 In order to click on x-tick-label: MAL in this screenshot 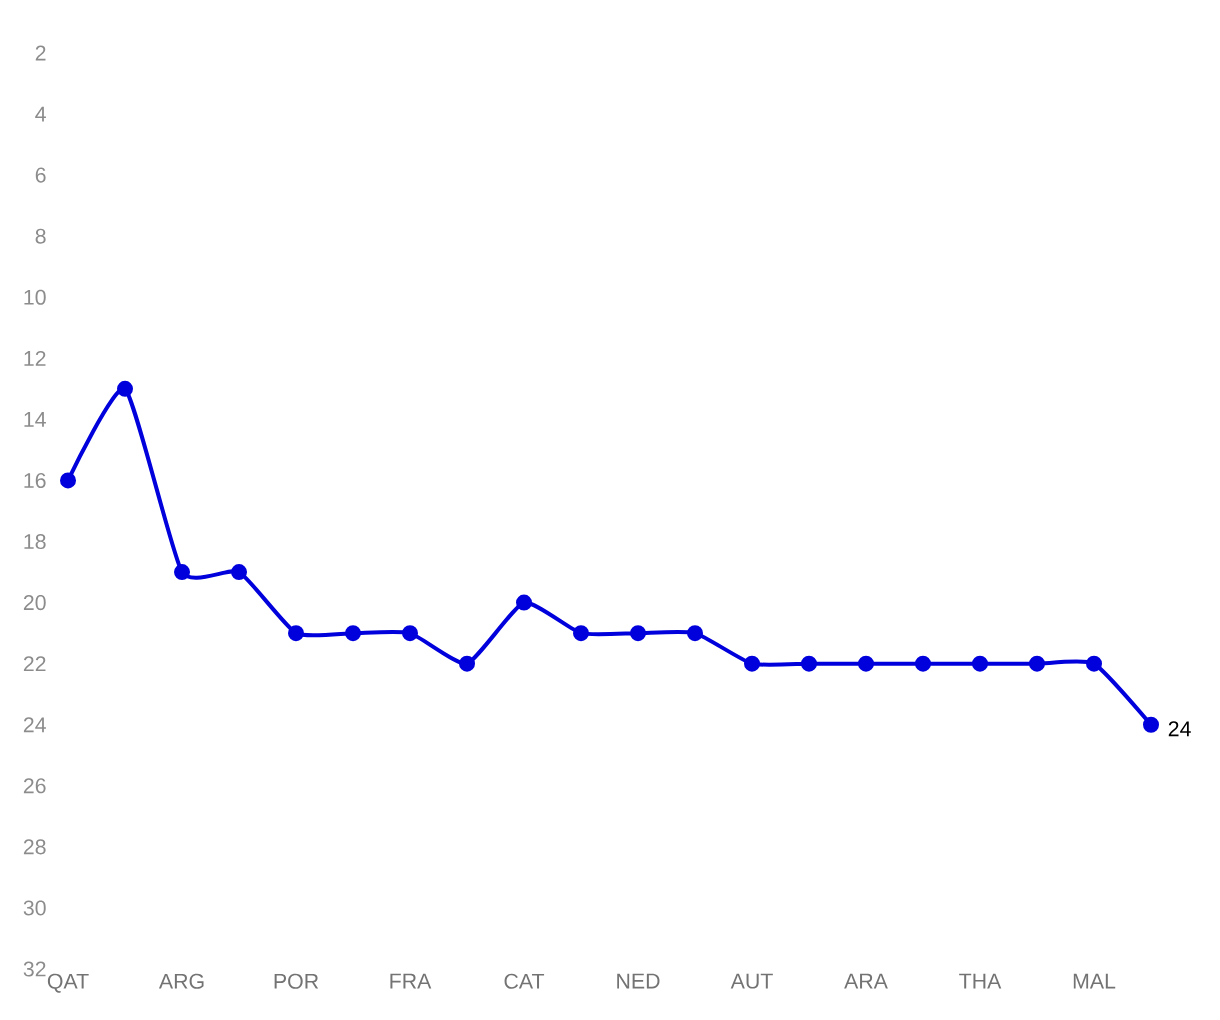, I will do `click(1094, 981)`.